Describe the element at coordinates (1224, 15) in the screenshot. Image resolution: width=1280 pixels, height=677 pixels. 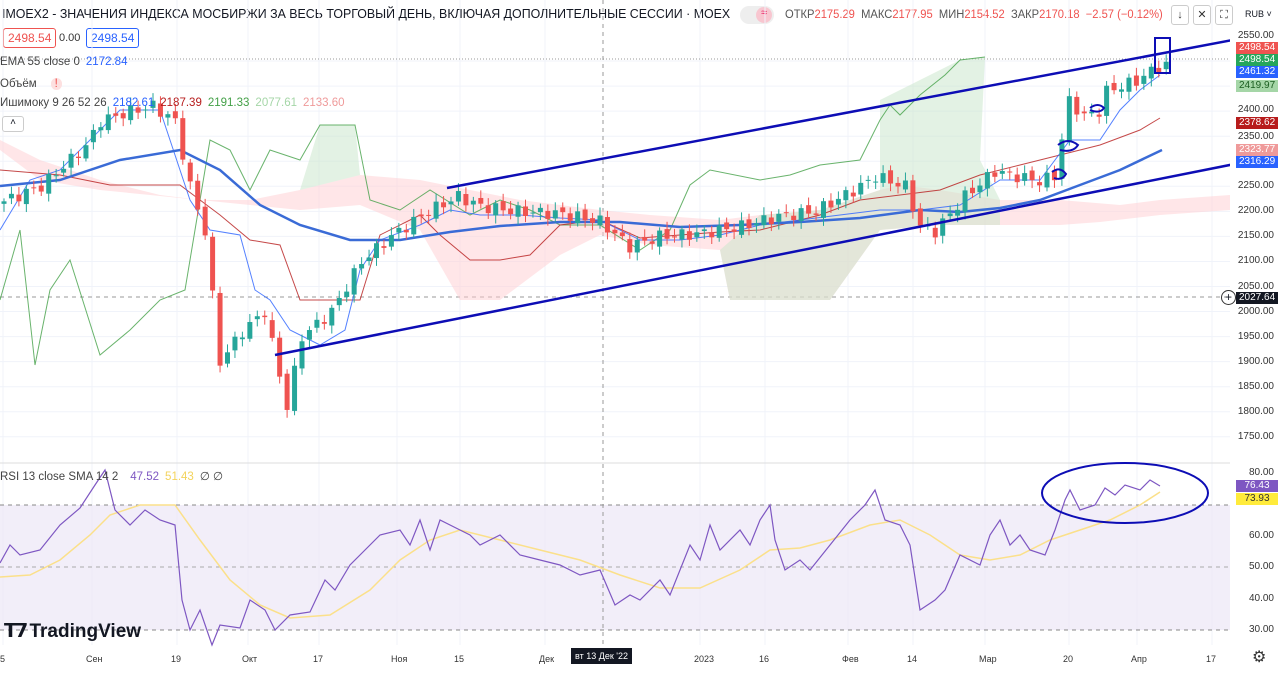
I see `fullscreen-button: ⛶` at that location.